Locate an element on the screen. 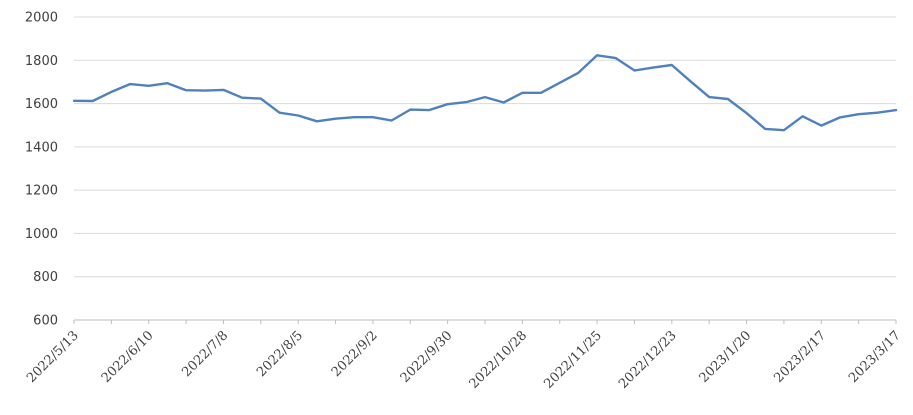 This screenshot has width=913, height=415. y-tick-label: 1200 is located at coordinates (41, 191).